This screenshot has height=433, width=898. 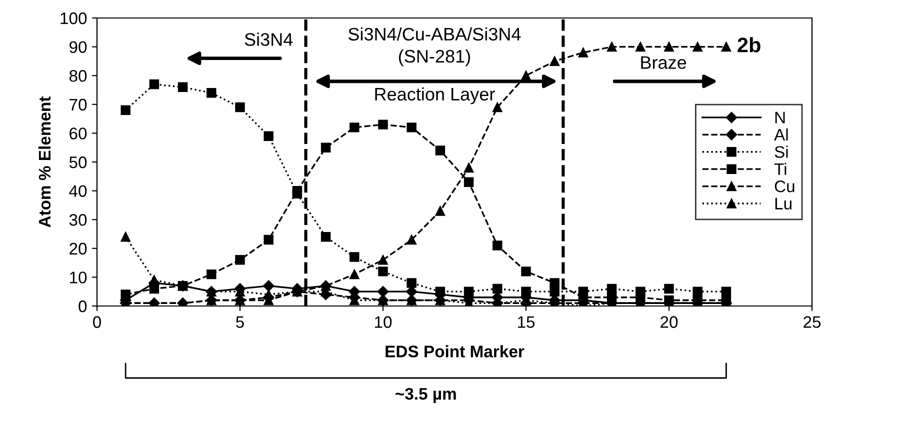 I want to click on y-tick-label: 0, so click(x=82, y=306).